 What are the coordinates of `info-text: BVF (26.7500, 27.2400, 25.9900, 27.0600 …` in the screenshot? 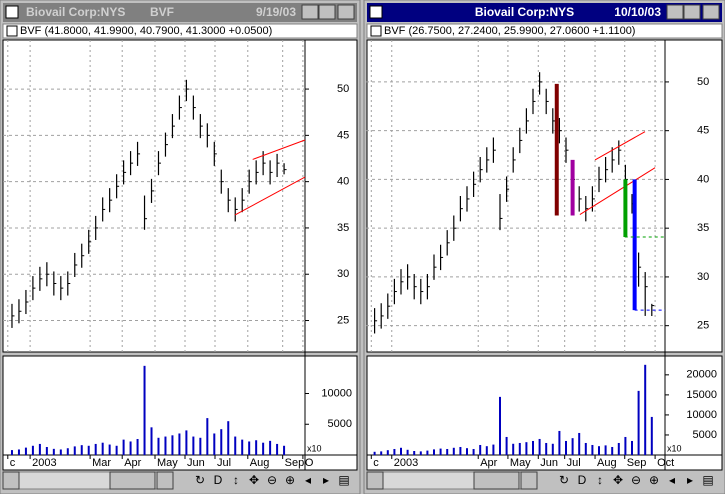 It's located at (509, 31).